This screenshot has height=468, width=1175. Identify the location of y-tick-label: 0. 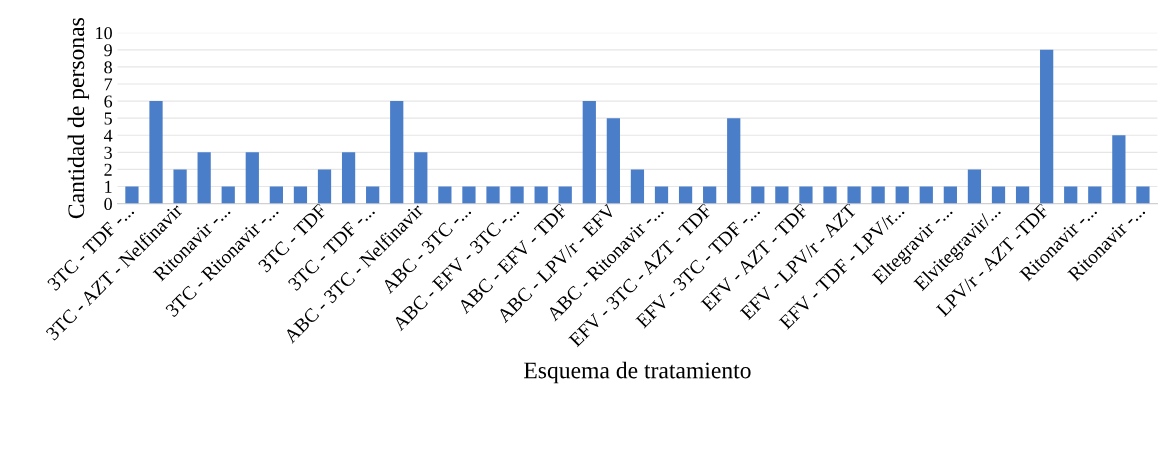
(108, 204).